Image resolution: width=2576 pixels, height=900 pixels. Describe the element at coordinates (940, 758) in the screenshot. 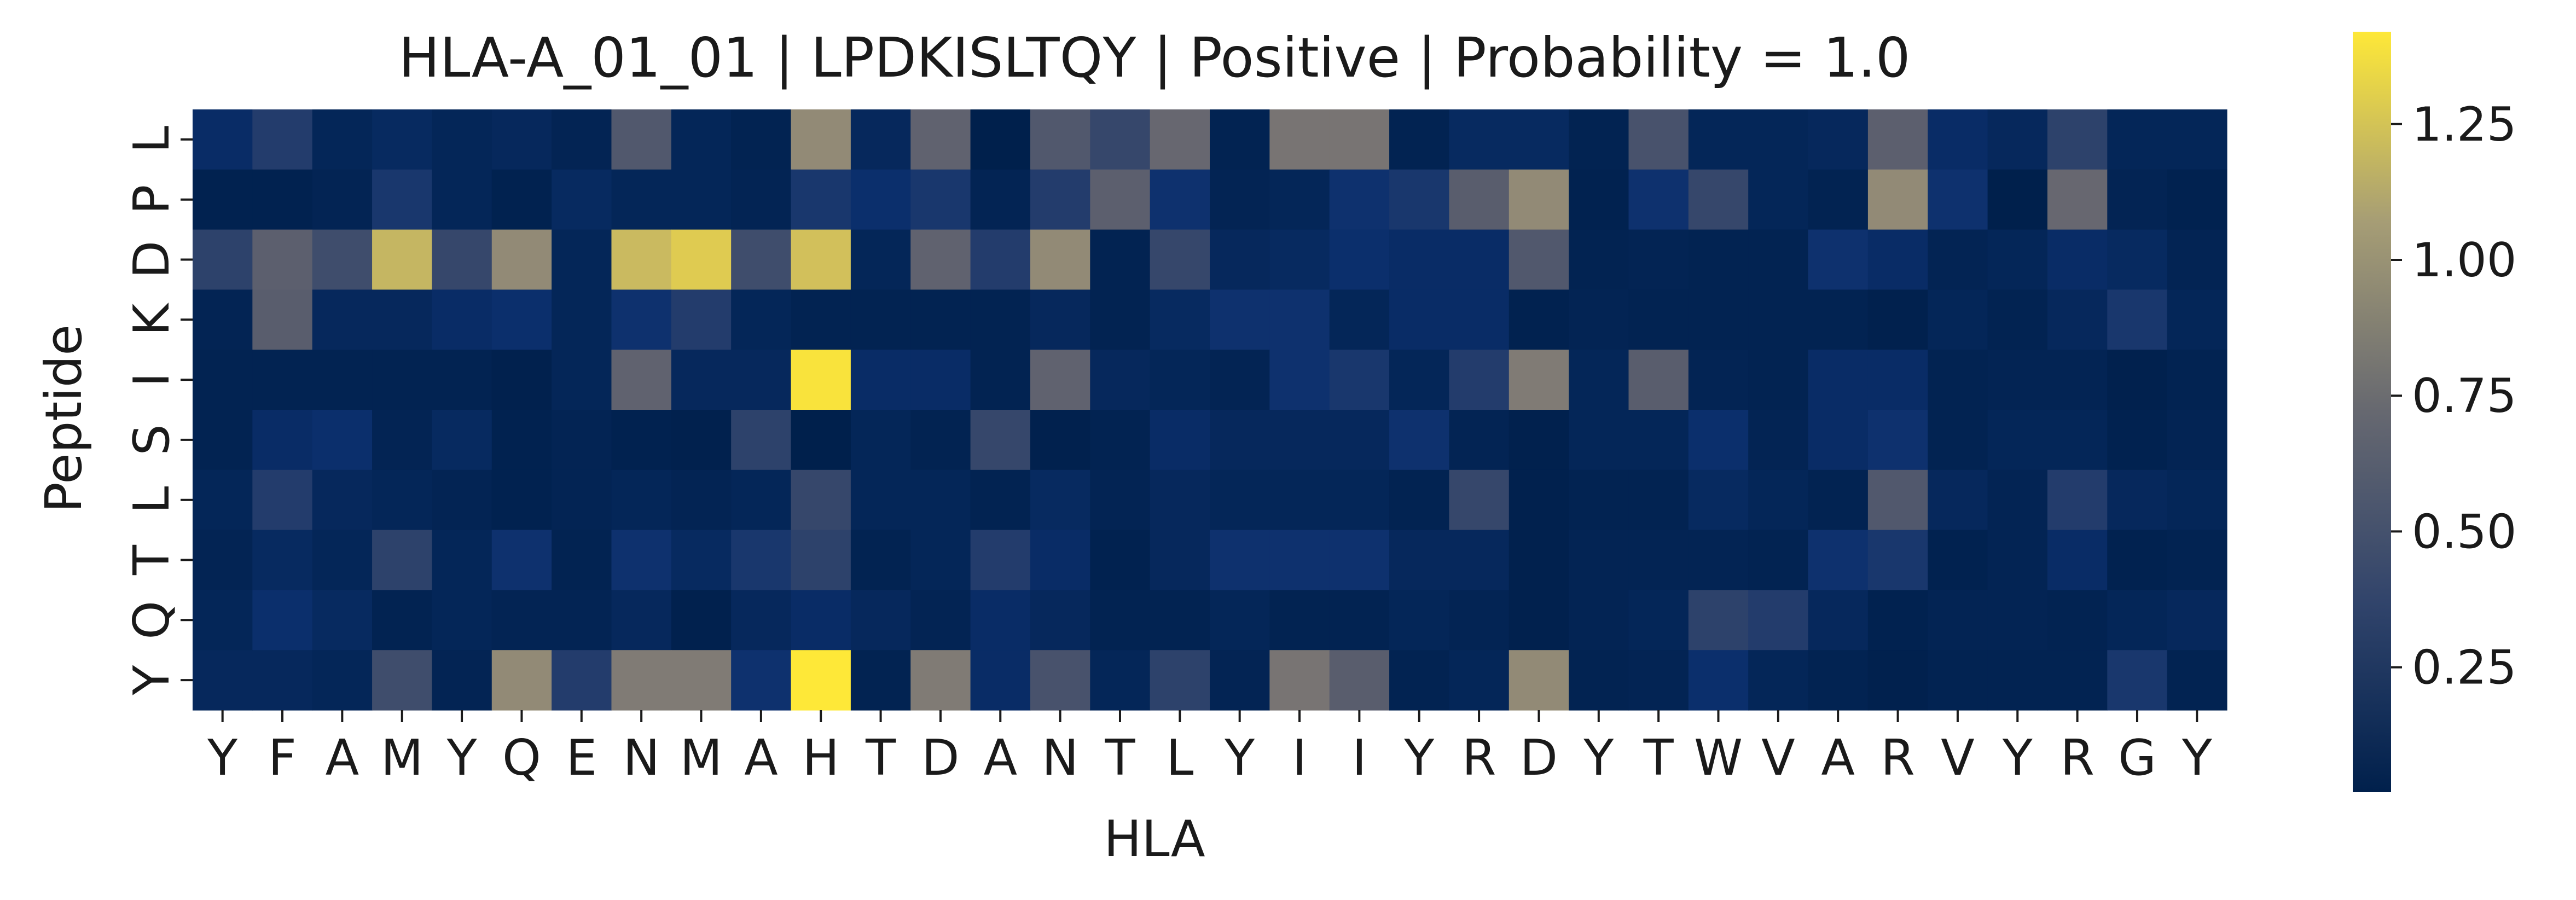

I see `x-tick-label: D` at that location.